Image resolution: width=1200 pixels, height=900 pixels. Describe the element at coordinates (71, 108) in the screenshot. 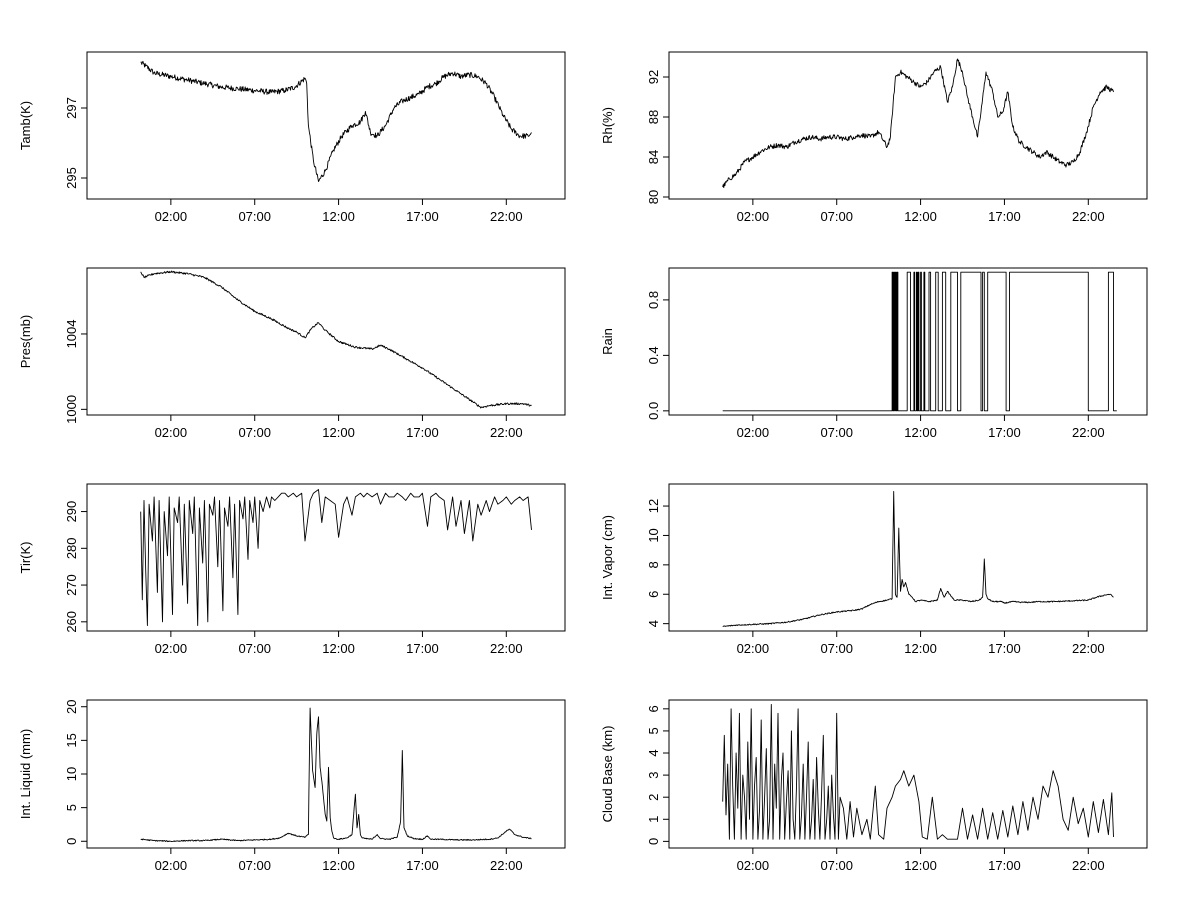

I see `y-tick-label: 297` at that location.